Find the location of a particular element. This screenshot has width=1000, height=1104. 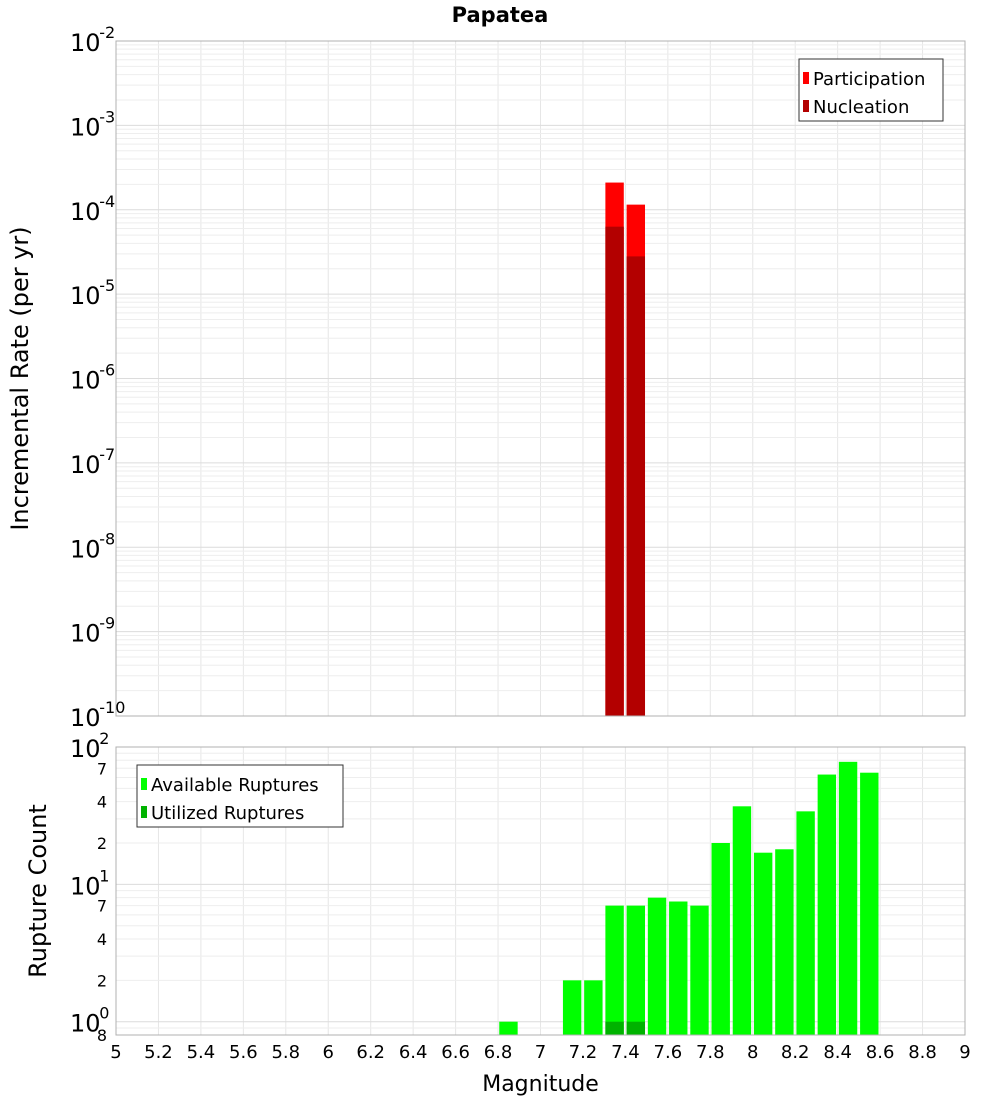

x-tick-label: 5.6 is located at coordinates (243, 1052).